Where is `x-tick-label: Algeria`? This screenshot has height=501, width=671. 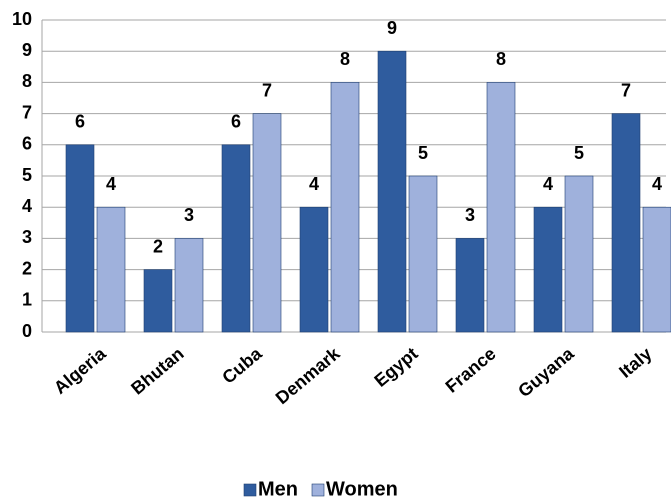 x-tick-label: Algeria is located at coordinates (80, 370).